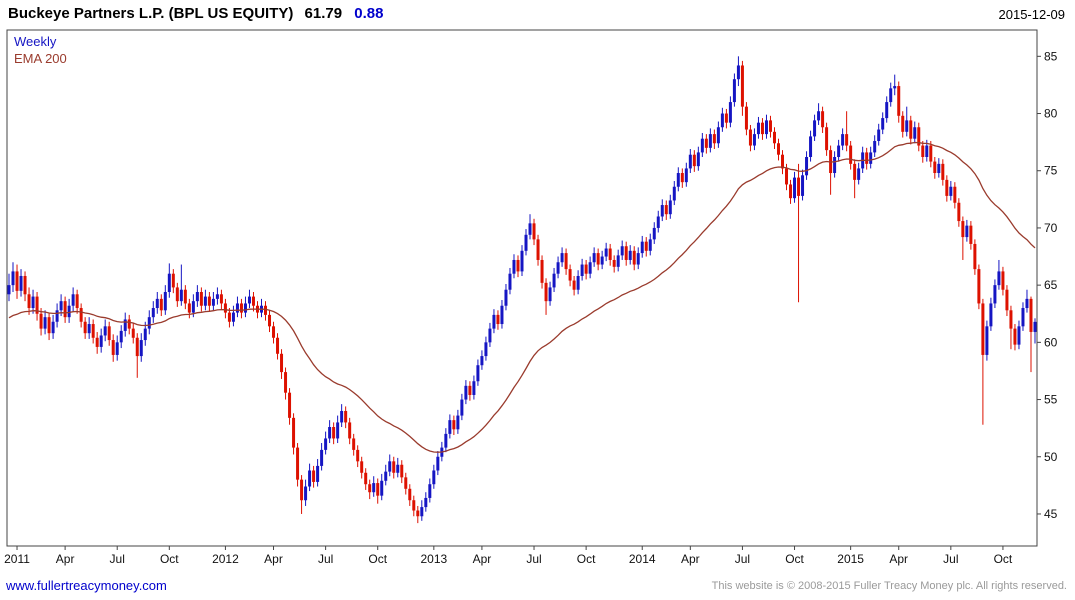 The height and width of the screenshot is (600, 1075). Describe the element at coordinates (1051, 114) in the screenshot. I see `y-tick-label: 80` at that location.